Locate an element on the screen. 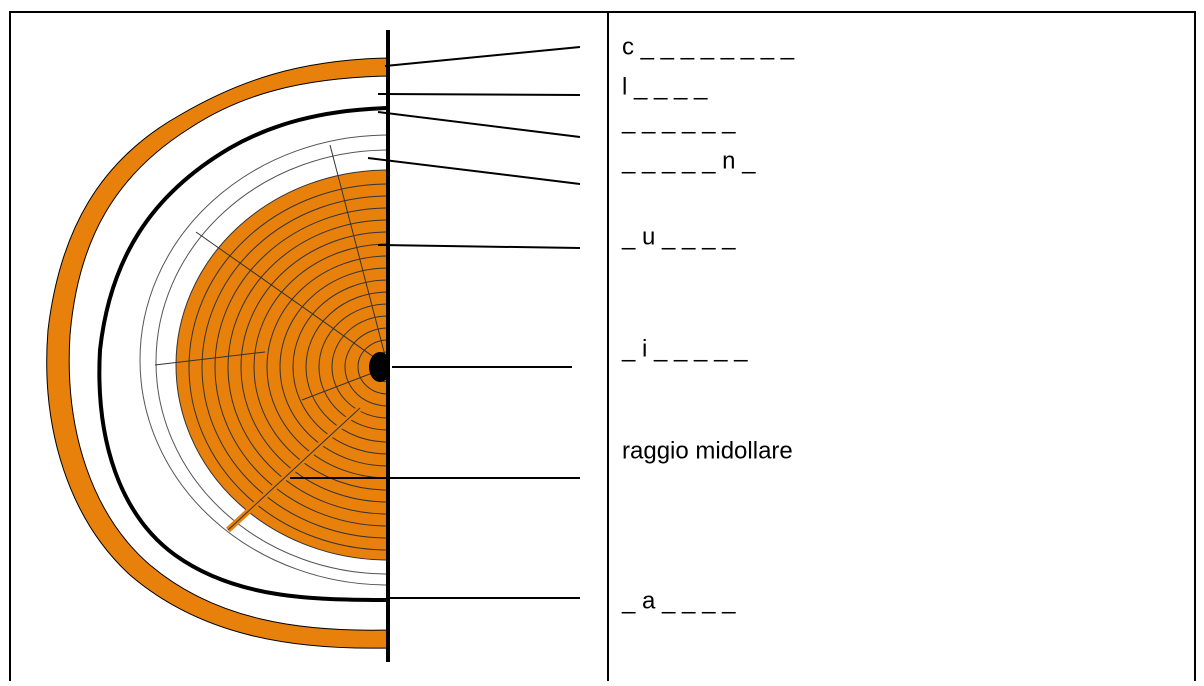  label: _ i _ _ _ _ _ is located at coordinates (684, 348).